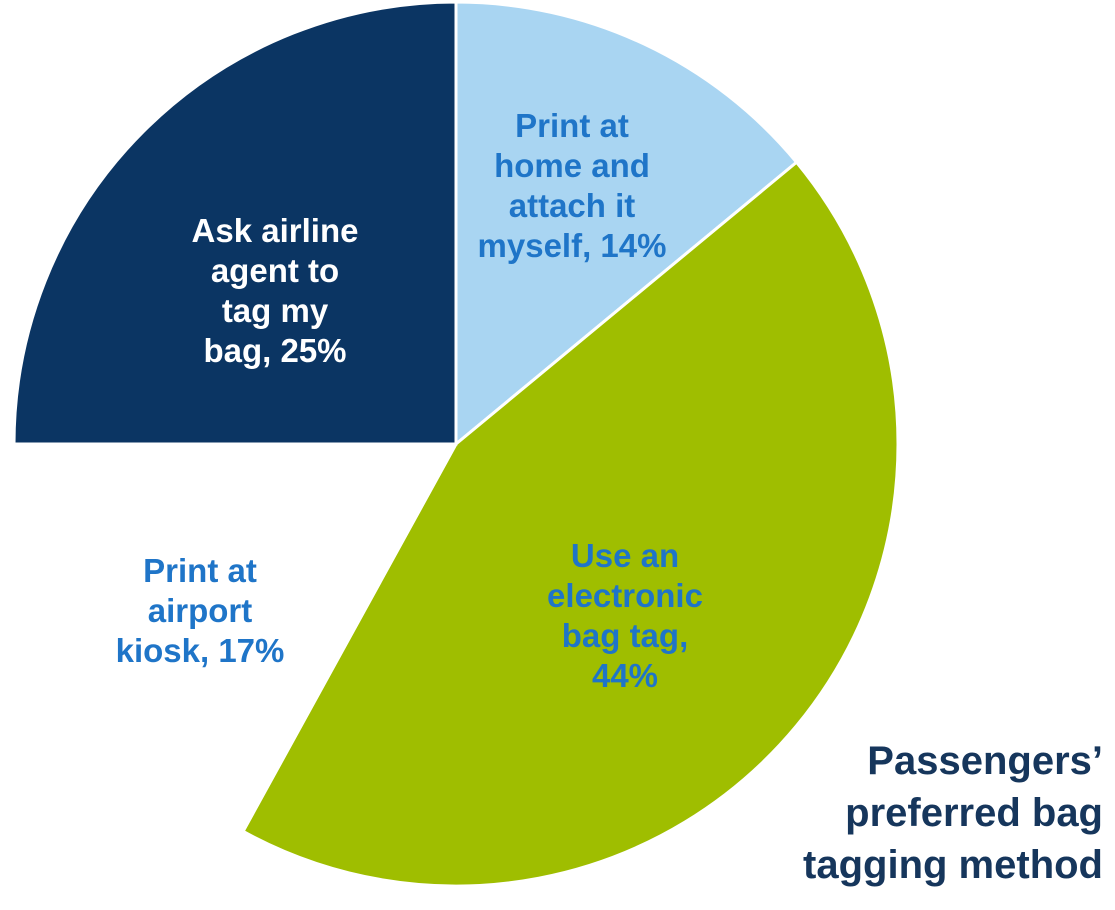 This screenshot has height=910, width=1115. Describe the element at coordinates (974, 813) in the screenshot. I see `chart-title-line-2: preferred bag` at that location.